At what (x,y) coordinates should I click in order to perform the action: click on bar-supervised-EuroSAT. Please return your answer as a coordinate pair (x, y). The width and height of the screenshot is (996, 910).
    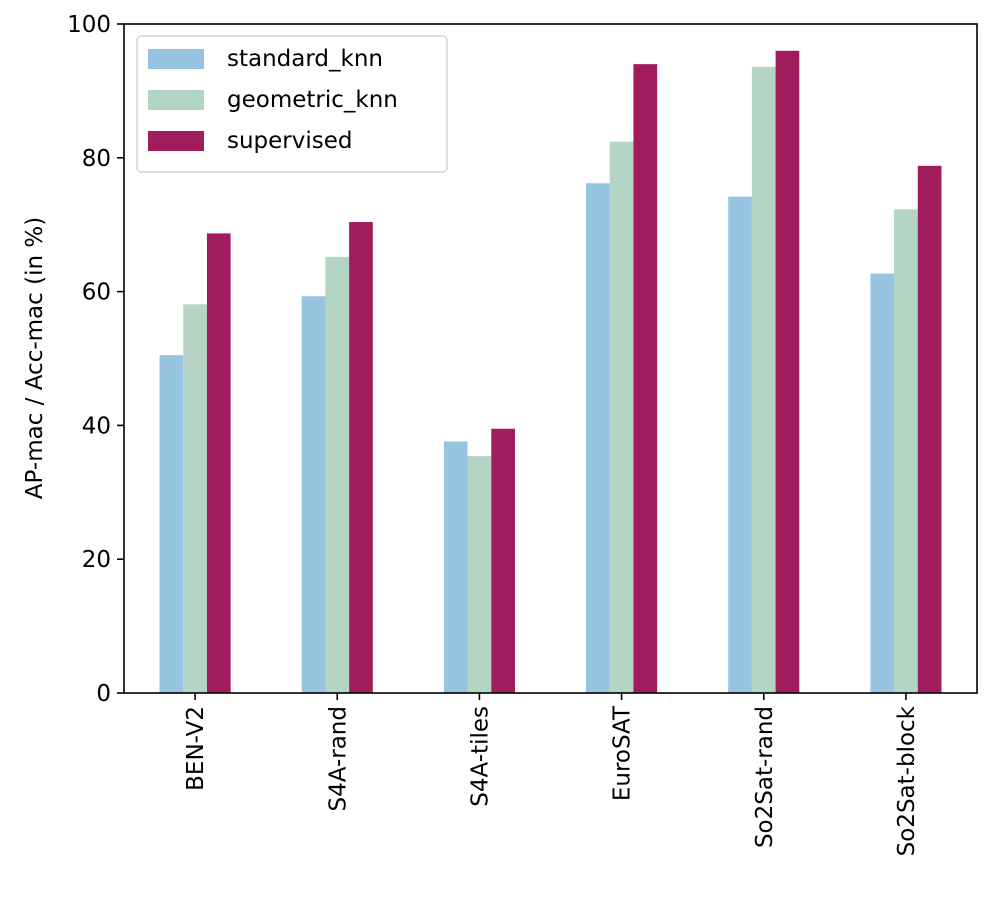
    Looking at the image, I should click on (645, 378).